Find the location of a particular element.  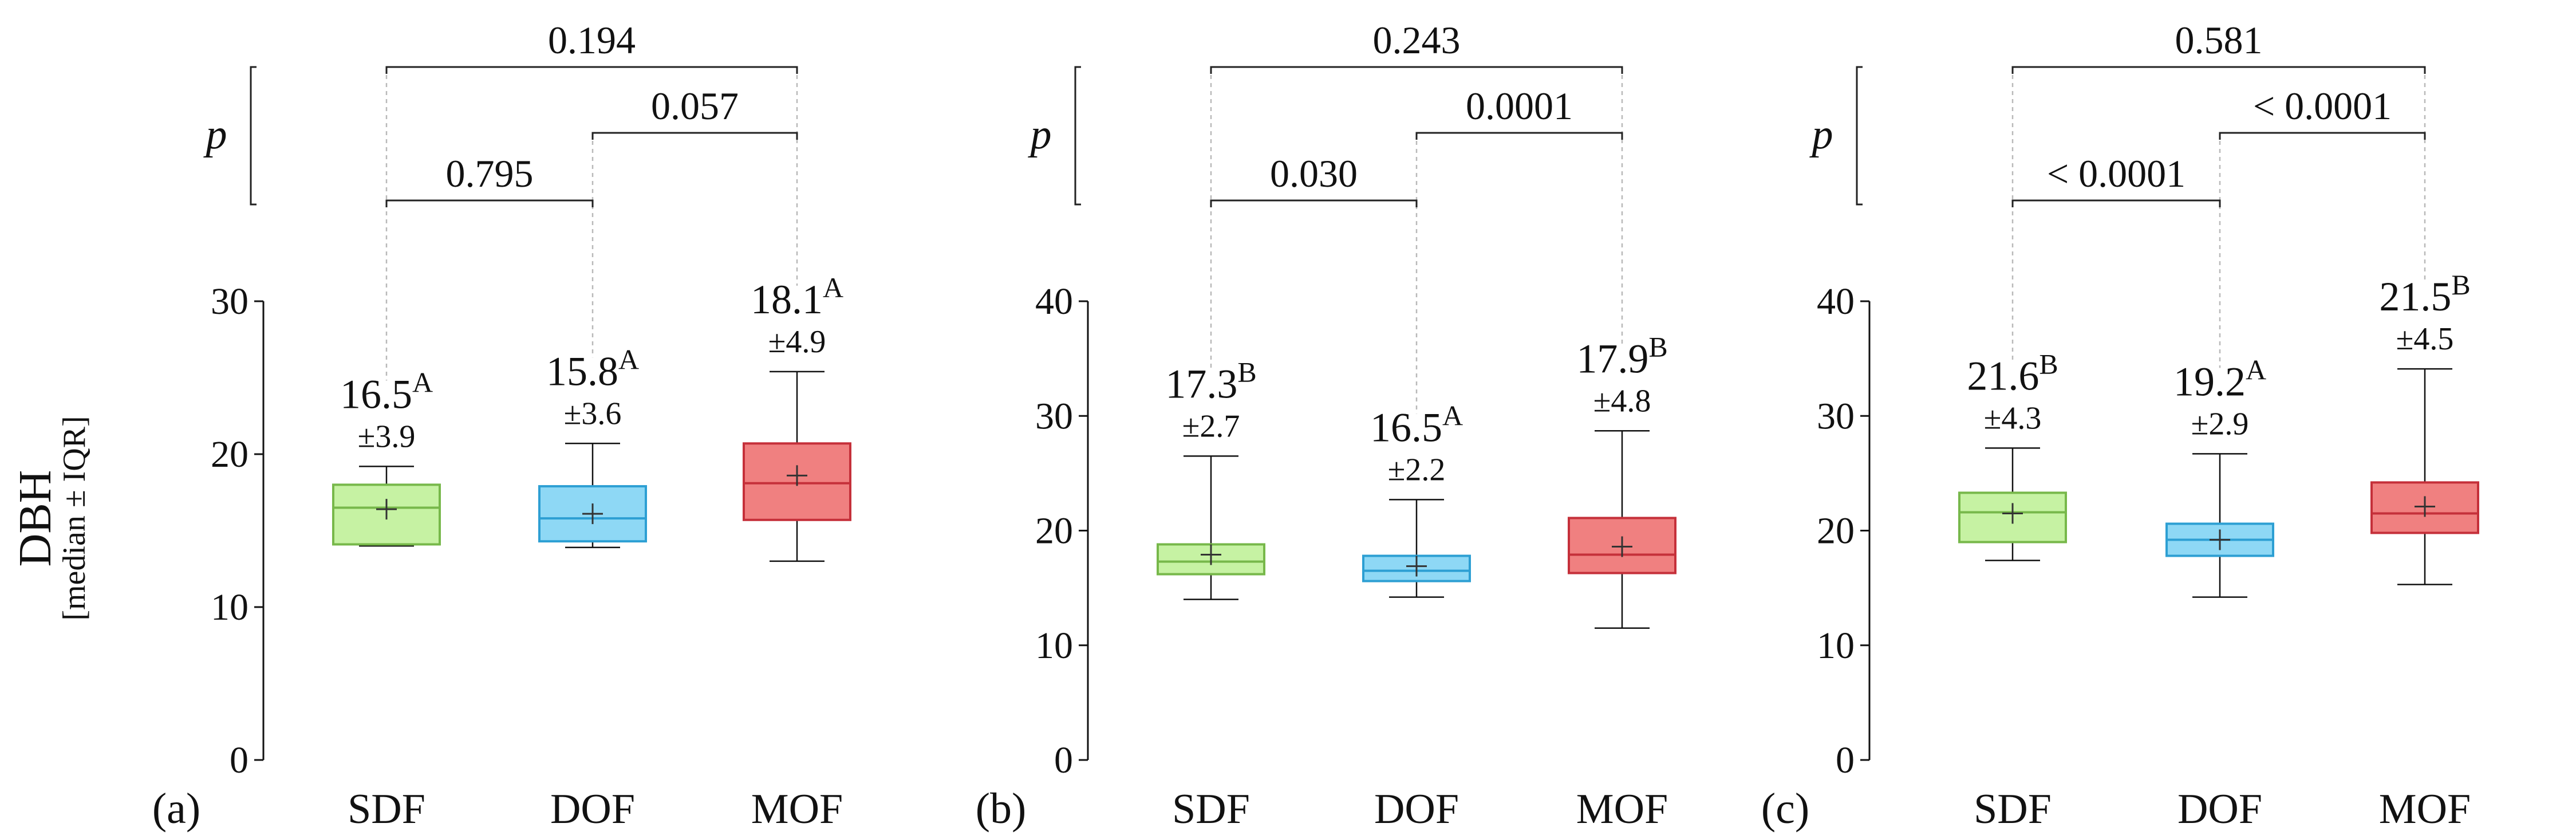

median-value: 19.2 is located at coordinates (2209, 381).